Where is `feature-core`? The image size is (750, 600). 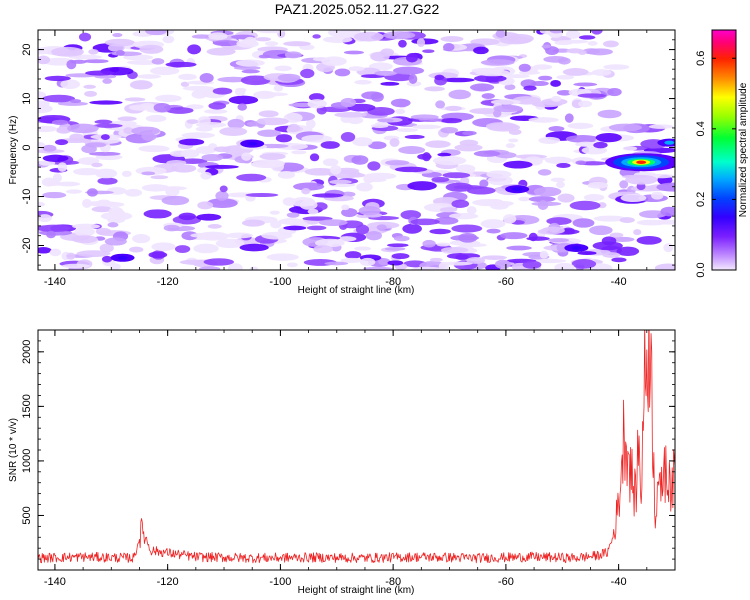
feature-core is located at coordinates (517, 189).